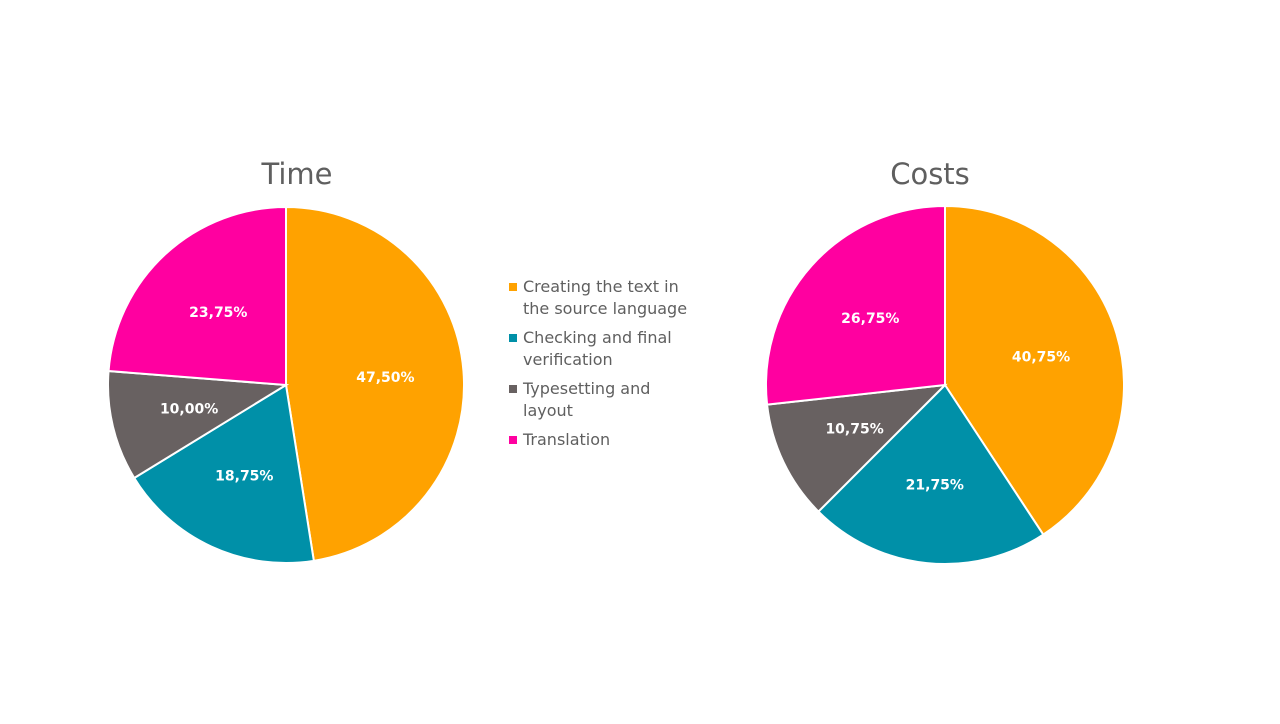 The height and width of the screenshot is (724, 1280). I want to click on pie-slice-time-source-text, so click(375, 383).